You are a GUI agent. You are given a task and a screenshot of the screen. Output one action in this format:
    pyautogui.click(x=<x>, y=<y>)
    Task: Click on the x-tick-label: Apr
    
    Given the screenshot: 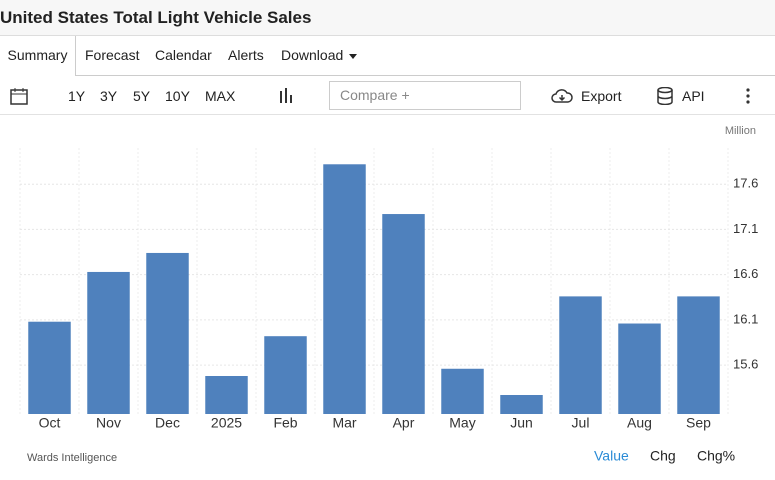 What is the action you would take?
    pyautogui.click(x=404, y=423)
    